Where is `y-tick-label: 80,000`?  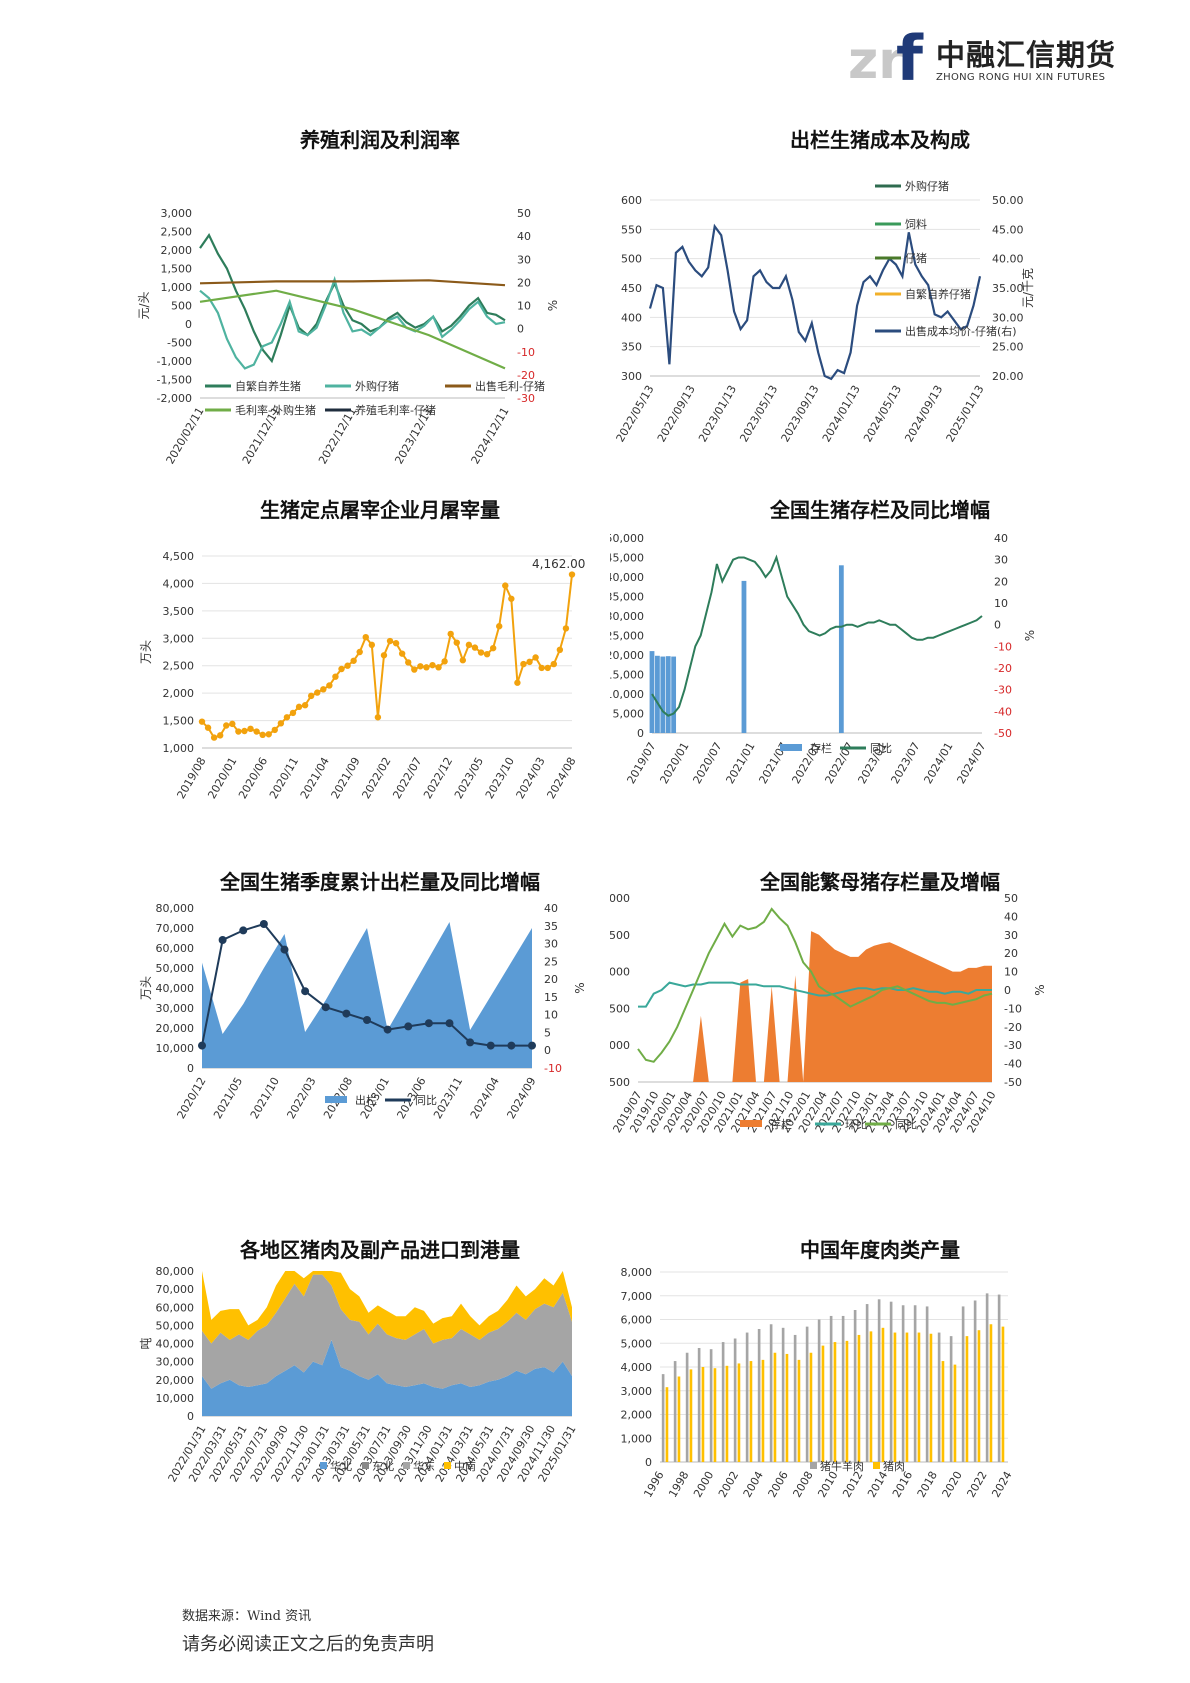 y-tick-label: 80,000 is located at coordinates (175, 908).